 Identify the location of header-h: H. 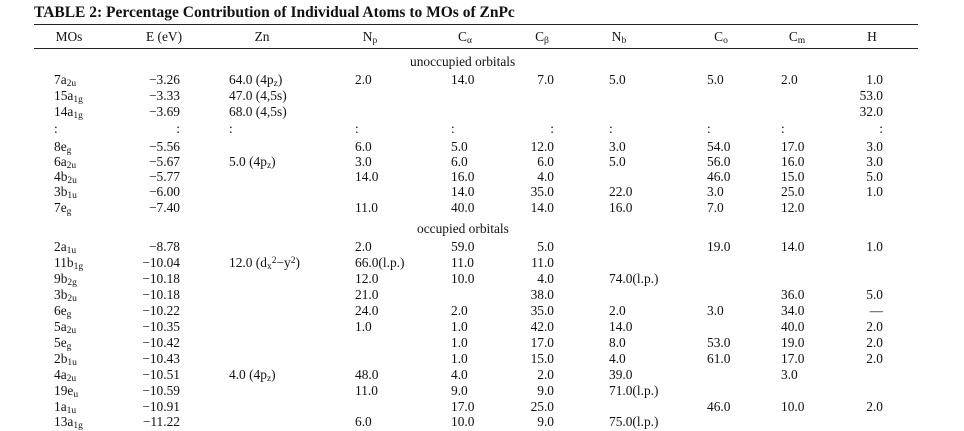
(872, 36).